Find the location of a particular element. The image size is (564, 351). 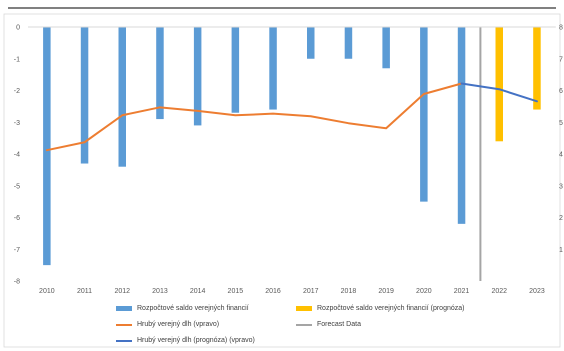

bar-series0-2011 is located at coordinates (84, 95).